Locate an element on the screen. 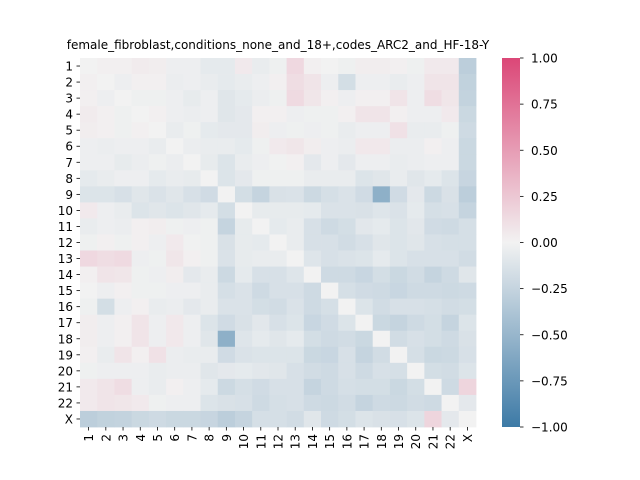 This screenshot has width=640, height=480. heatmap-cell-4-X is located at coordinates (467, 114).